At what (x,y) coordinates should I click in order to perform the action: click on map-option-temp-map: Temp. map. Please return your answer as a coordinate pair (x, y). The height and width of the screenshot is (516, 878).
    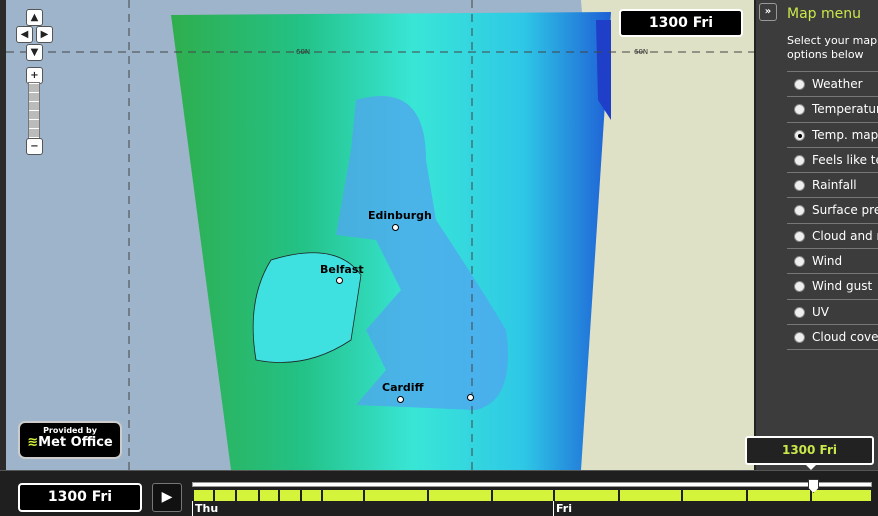
    Looking at the image, I should click on (832, 135).